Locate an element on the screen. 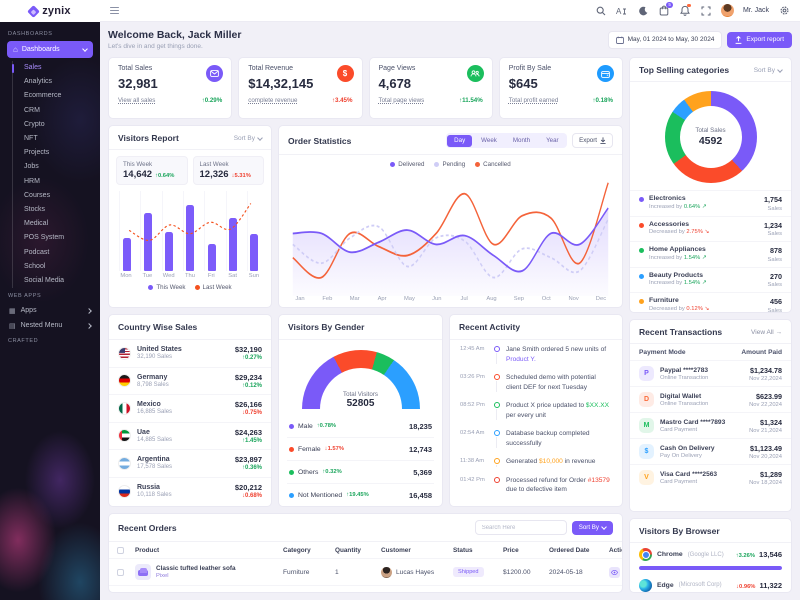  visitors-sort-by: Sort By is located at coordinates (248, 138).